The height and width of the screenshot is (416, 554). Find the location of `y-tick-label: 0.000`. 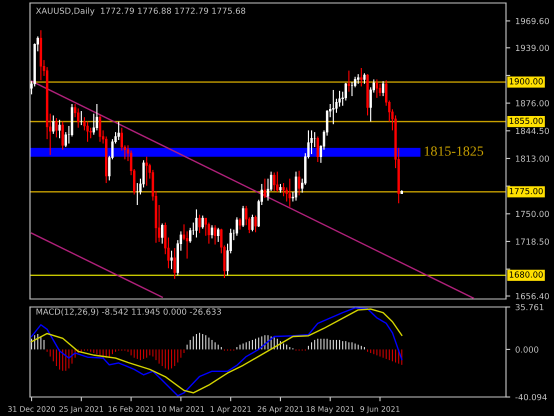

y-tick-label: 0.000 is located at coordinates (527, 349).